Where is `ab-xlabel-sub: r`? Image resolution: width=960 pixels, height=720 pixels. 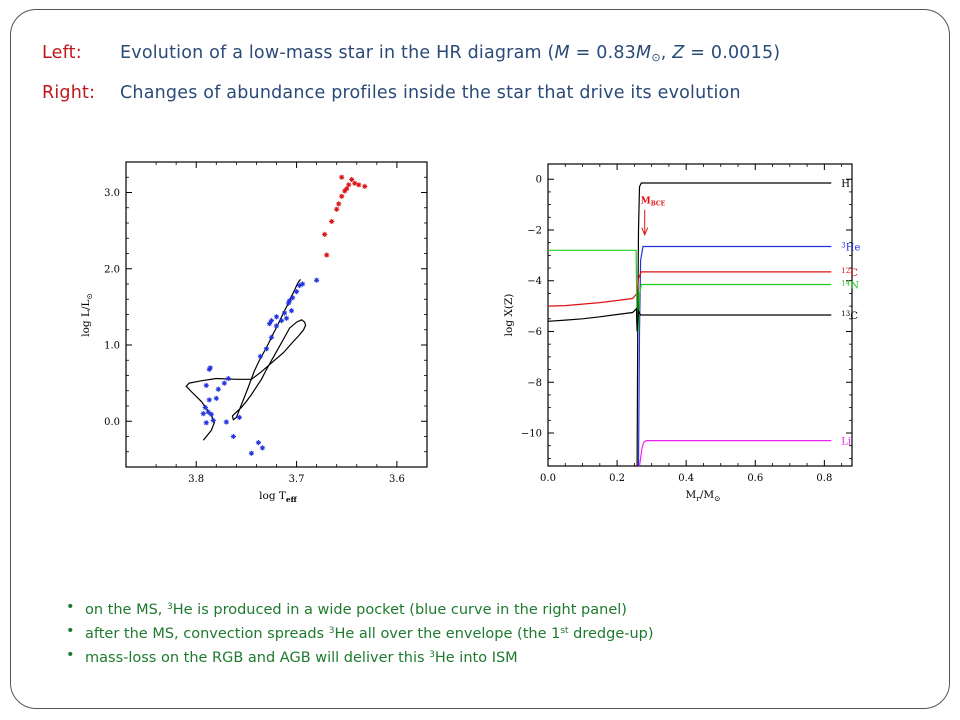
ab-xlabel-sub: r is located at coordinates (698, 498).